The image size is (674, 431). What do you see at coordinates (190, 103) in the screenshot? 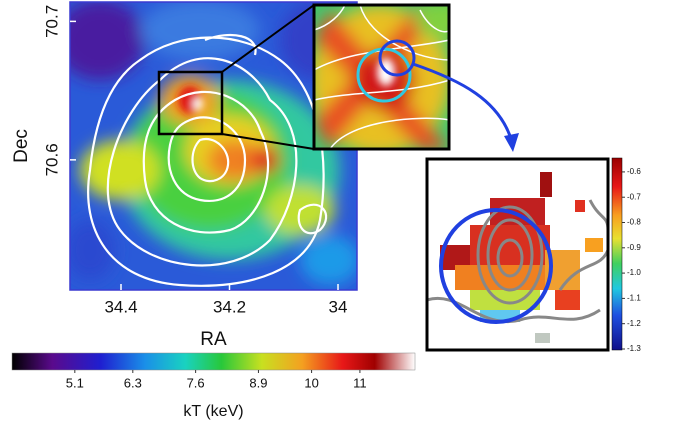
I see `zoom-box` at bounding box center [190, 103].